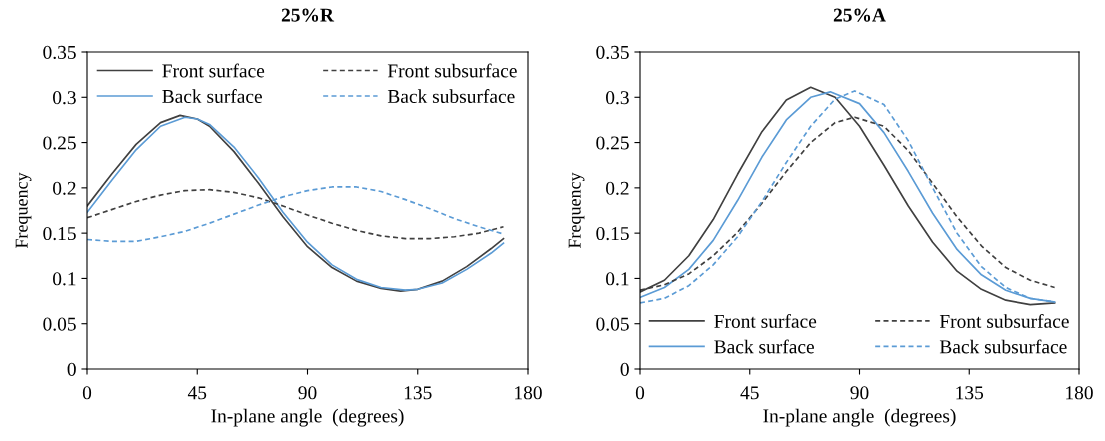  What do you see at coordinates (308, 15) in the screenshot?
I see `chart-title: 25%R` at bounding box center [308, 15].